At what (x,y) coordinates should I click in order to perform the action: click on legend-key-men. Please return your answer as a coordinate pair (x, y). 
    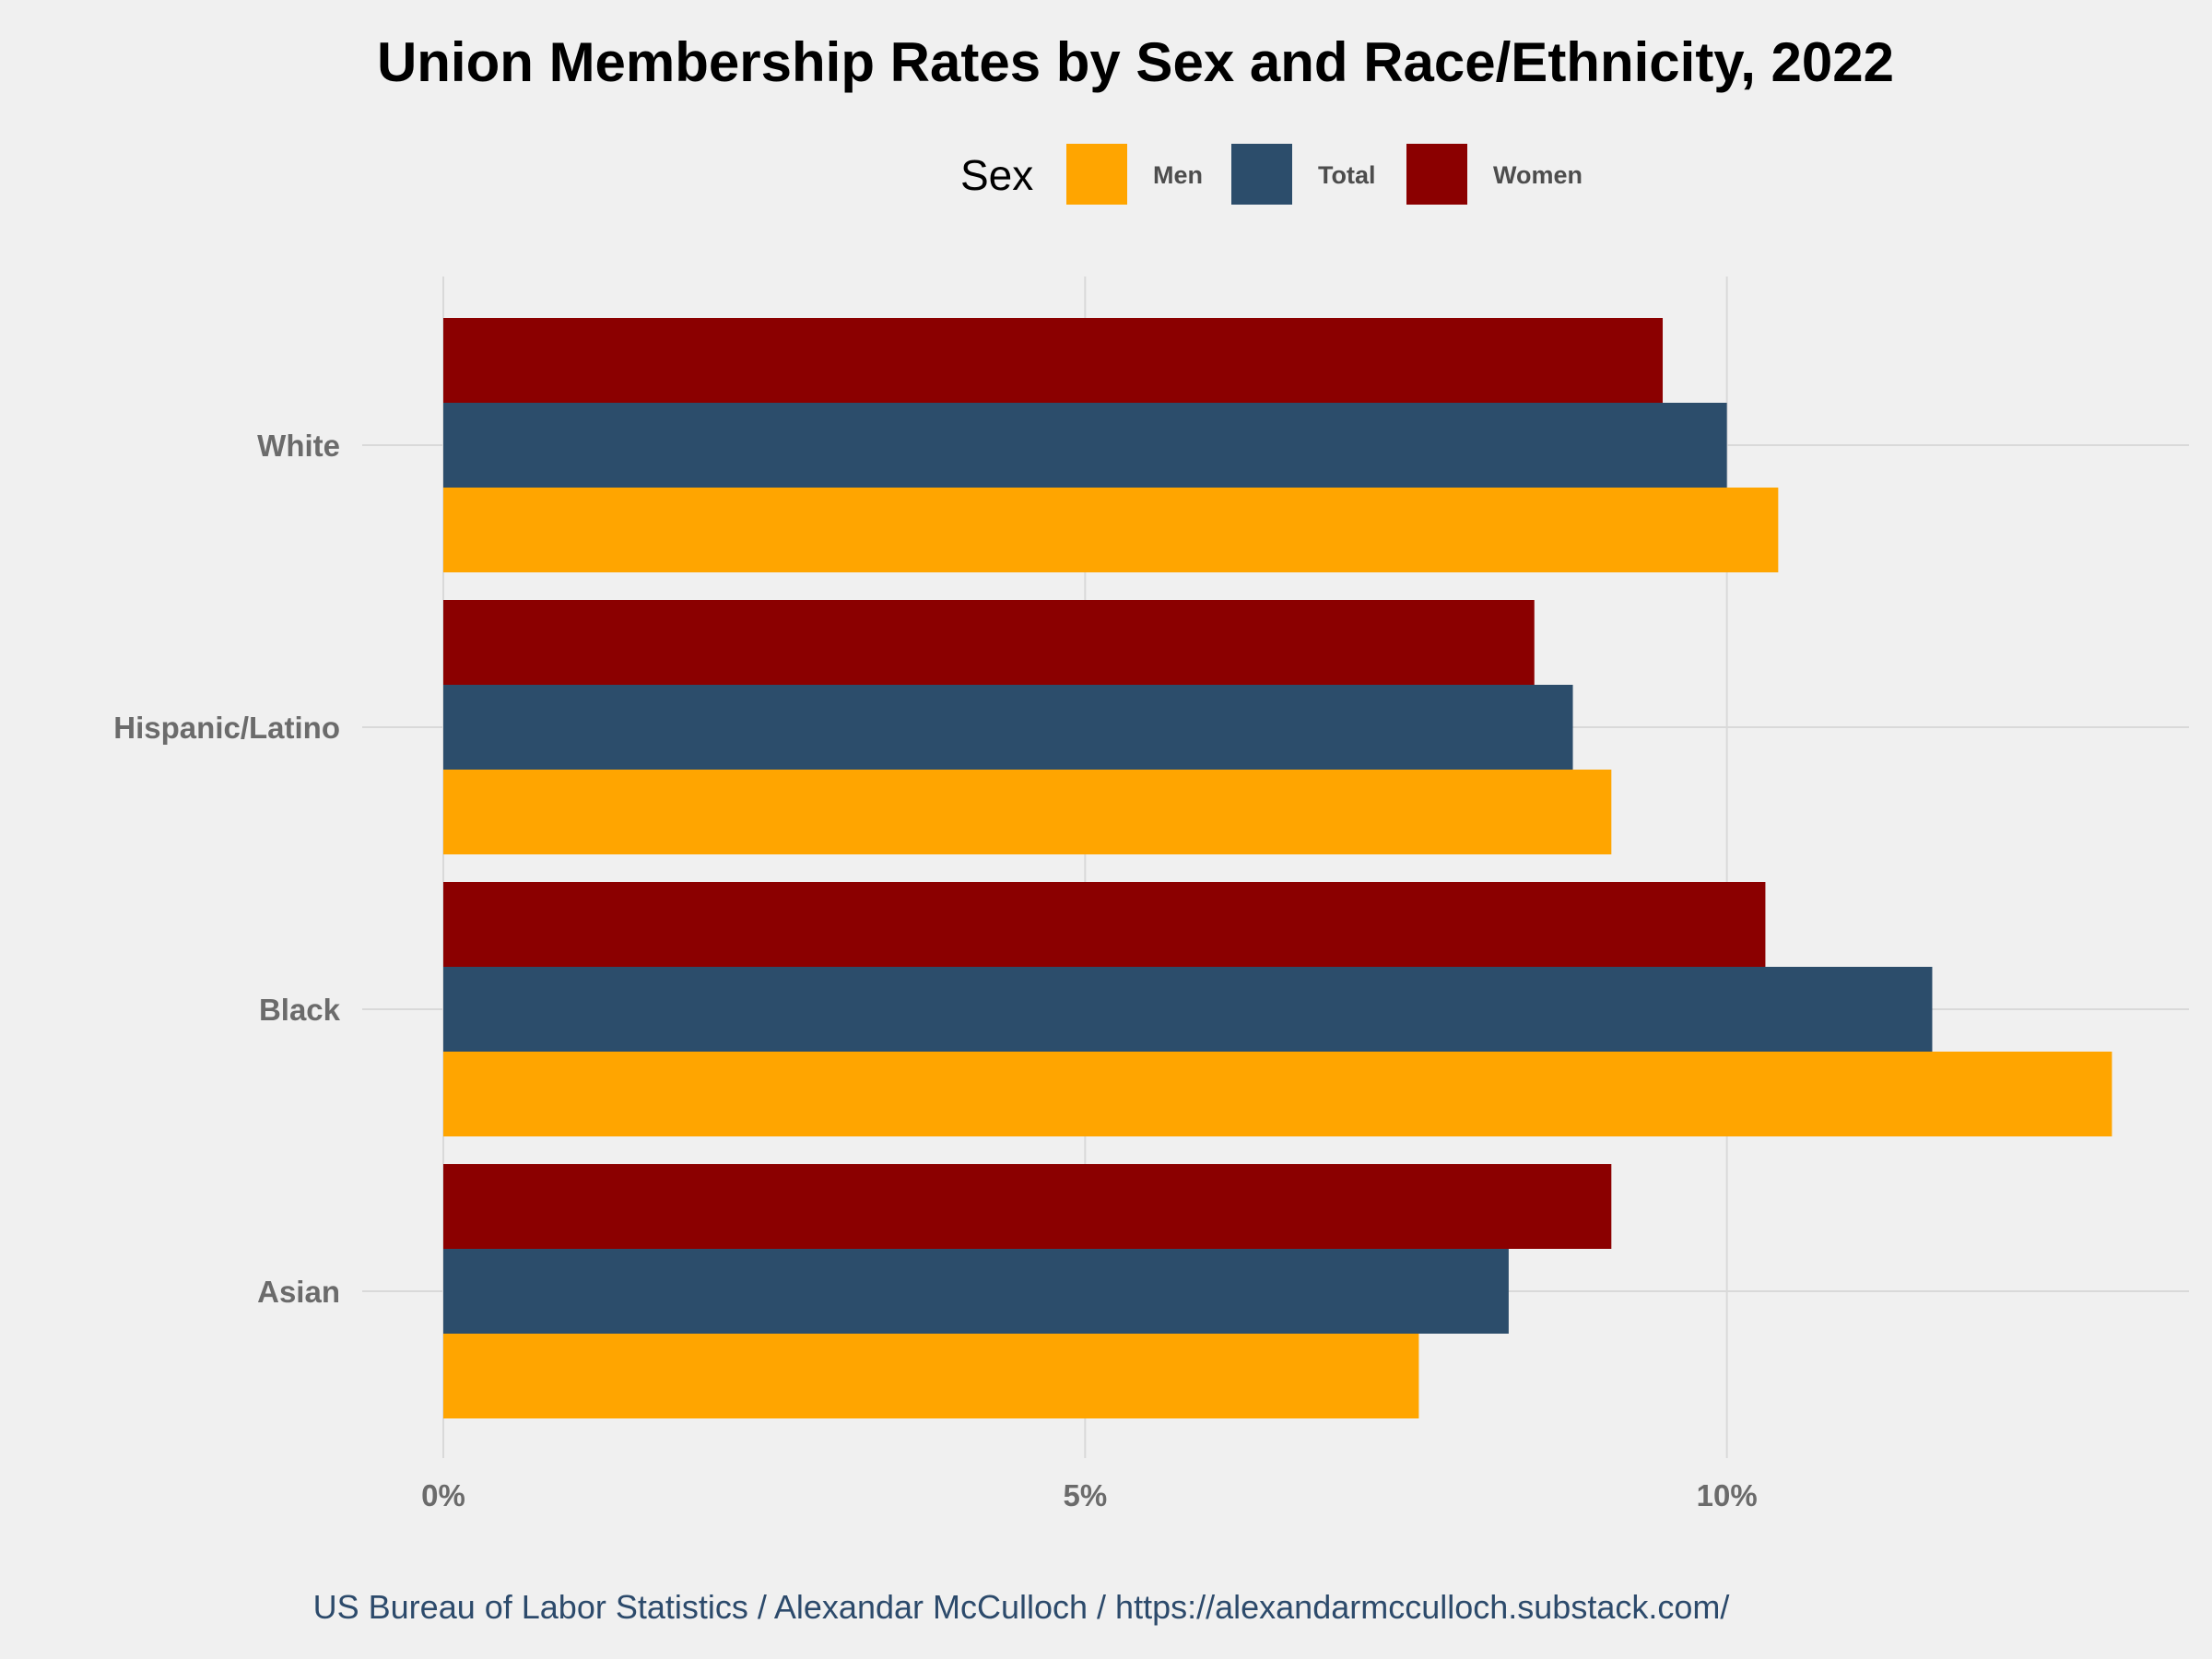
    Looking at the image, I should click on (1096, 174).